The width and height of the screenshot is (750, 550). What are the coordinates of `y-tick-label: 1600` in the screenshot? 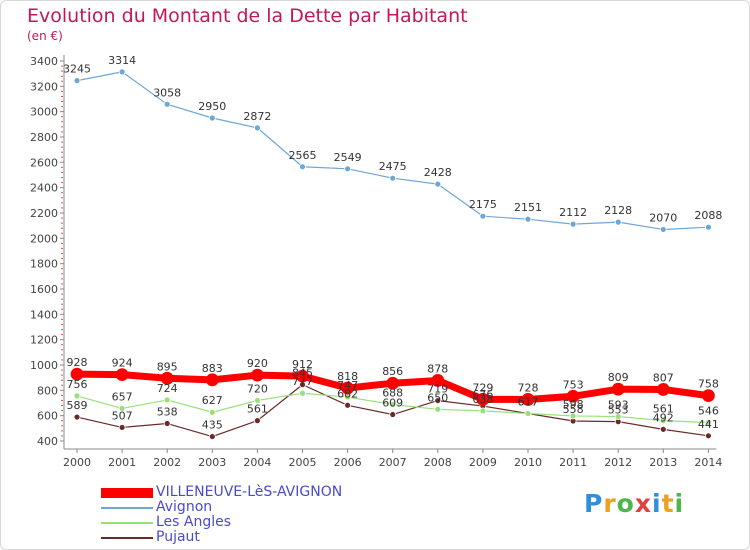 It's located at (44, 289).